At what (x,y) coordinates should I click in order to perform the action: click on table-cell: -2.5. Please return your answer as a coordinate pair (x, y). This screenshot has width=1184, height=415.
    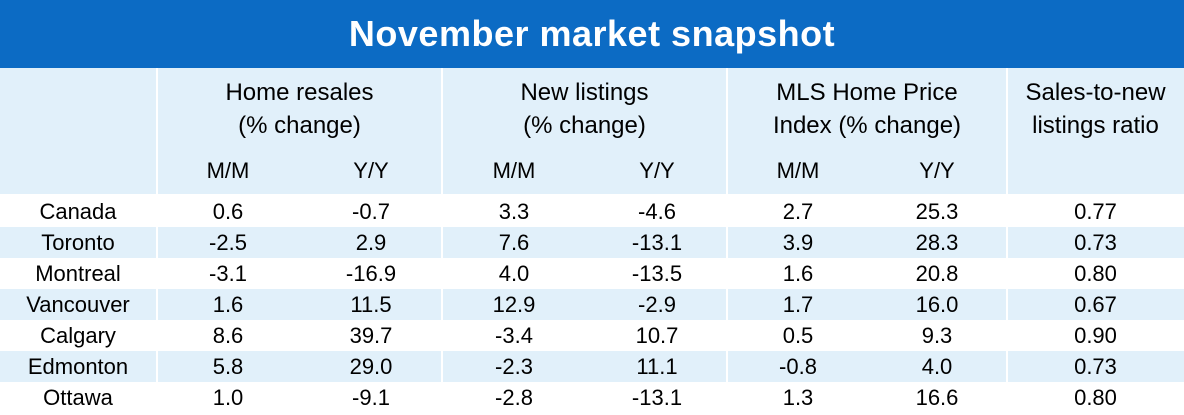
    Looking at the image, I should click on (228, 242).